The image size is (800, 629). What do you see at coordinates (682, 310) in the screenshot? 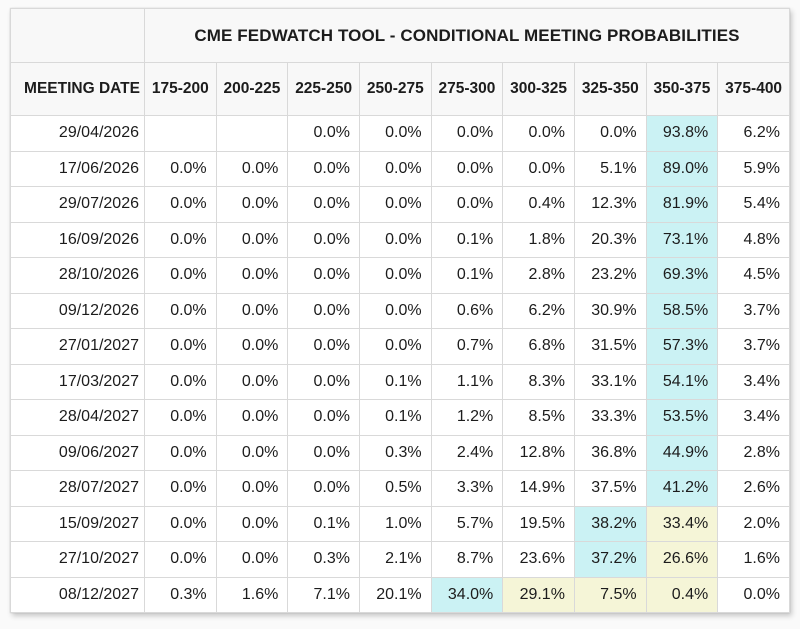
I see `probability-cell: 58.5%` at bounding box center [682, 310].